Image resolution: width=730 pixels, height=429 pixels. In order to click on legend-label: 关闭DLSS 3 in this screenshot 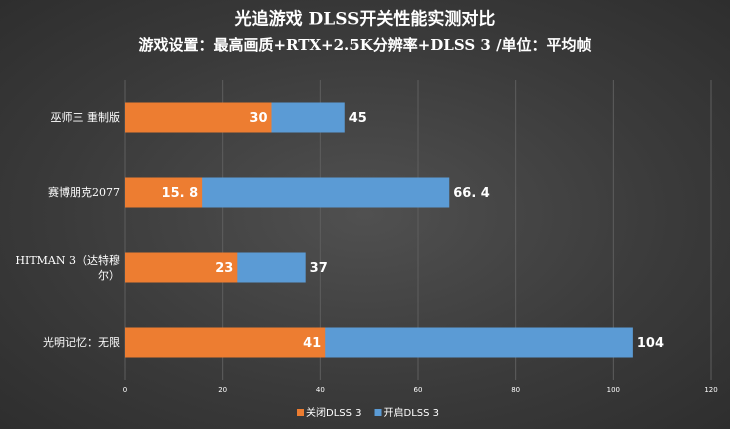, I will do `click(334, 412)`.